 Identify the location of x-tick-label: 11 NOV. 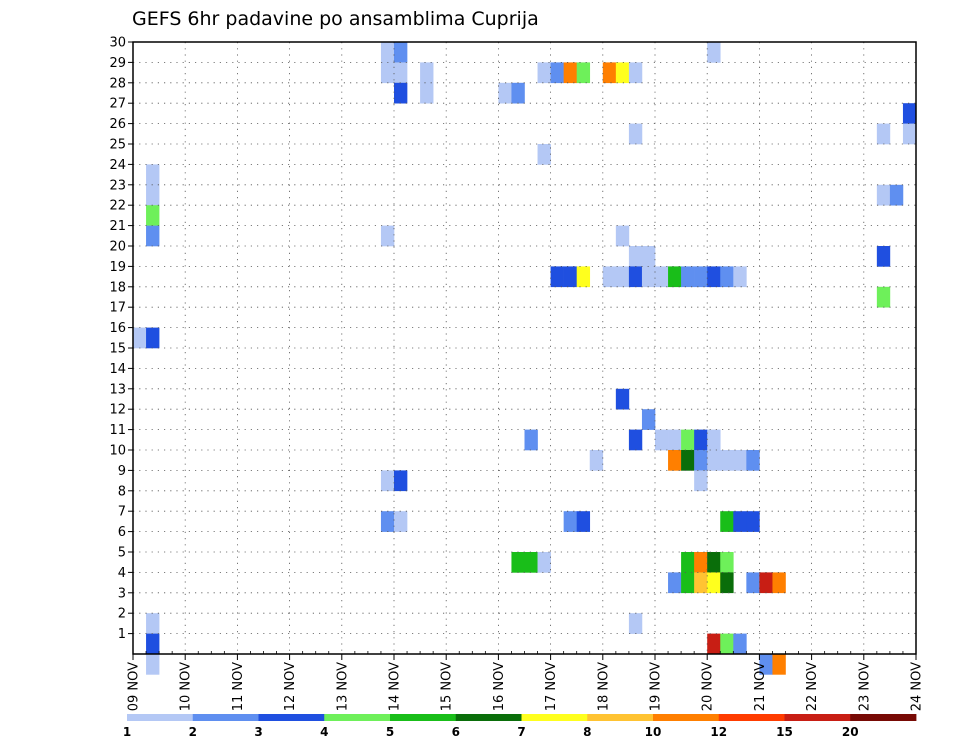
(238, 686).